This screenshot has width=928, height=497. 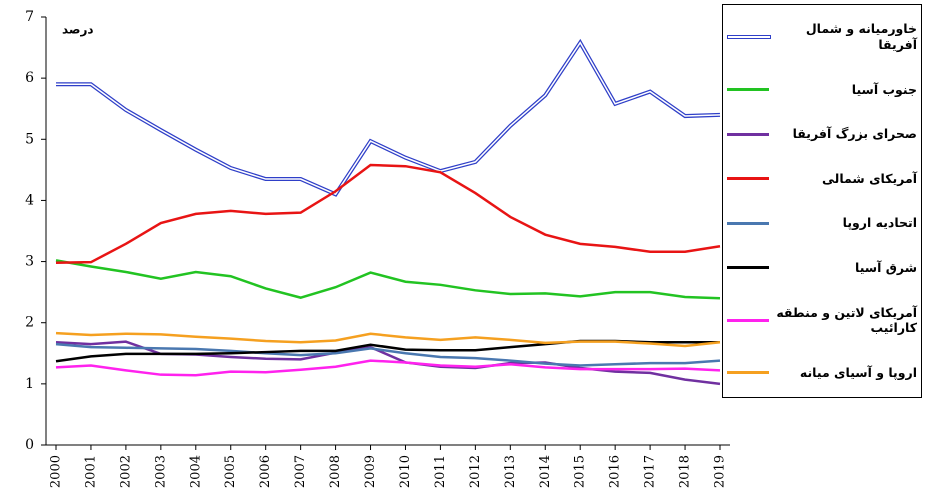 I want to click on y-tick-label: 0, so click(x=29, y=445).